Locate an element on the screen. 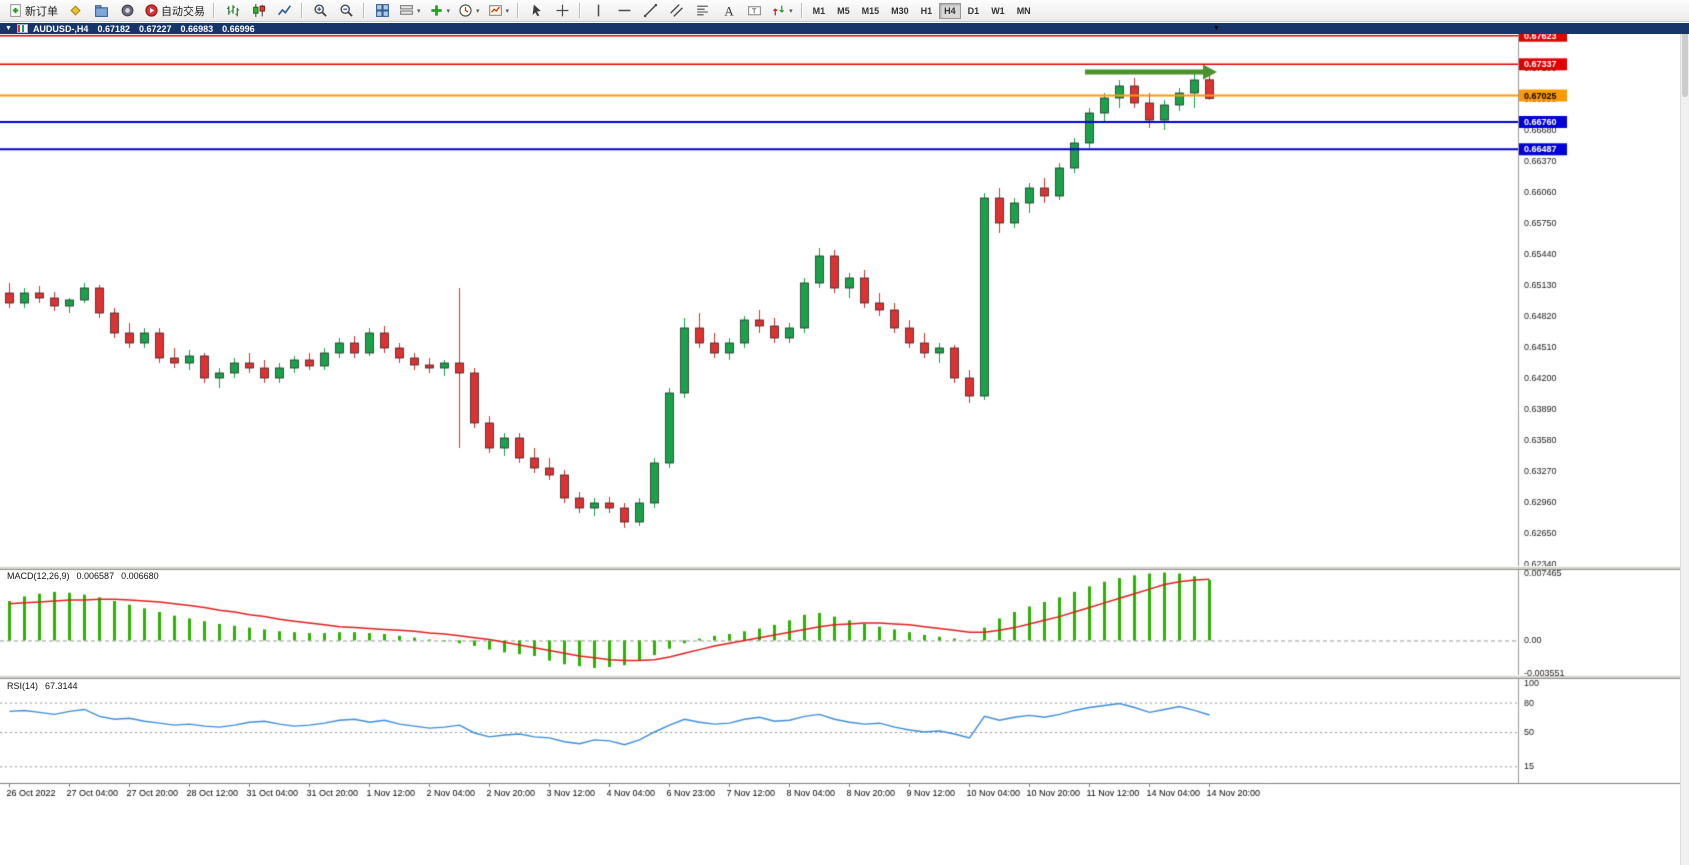 This screenshot has height=865, width=1689. cursor-icon is located at coordinates (536, 10).